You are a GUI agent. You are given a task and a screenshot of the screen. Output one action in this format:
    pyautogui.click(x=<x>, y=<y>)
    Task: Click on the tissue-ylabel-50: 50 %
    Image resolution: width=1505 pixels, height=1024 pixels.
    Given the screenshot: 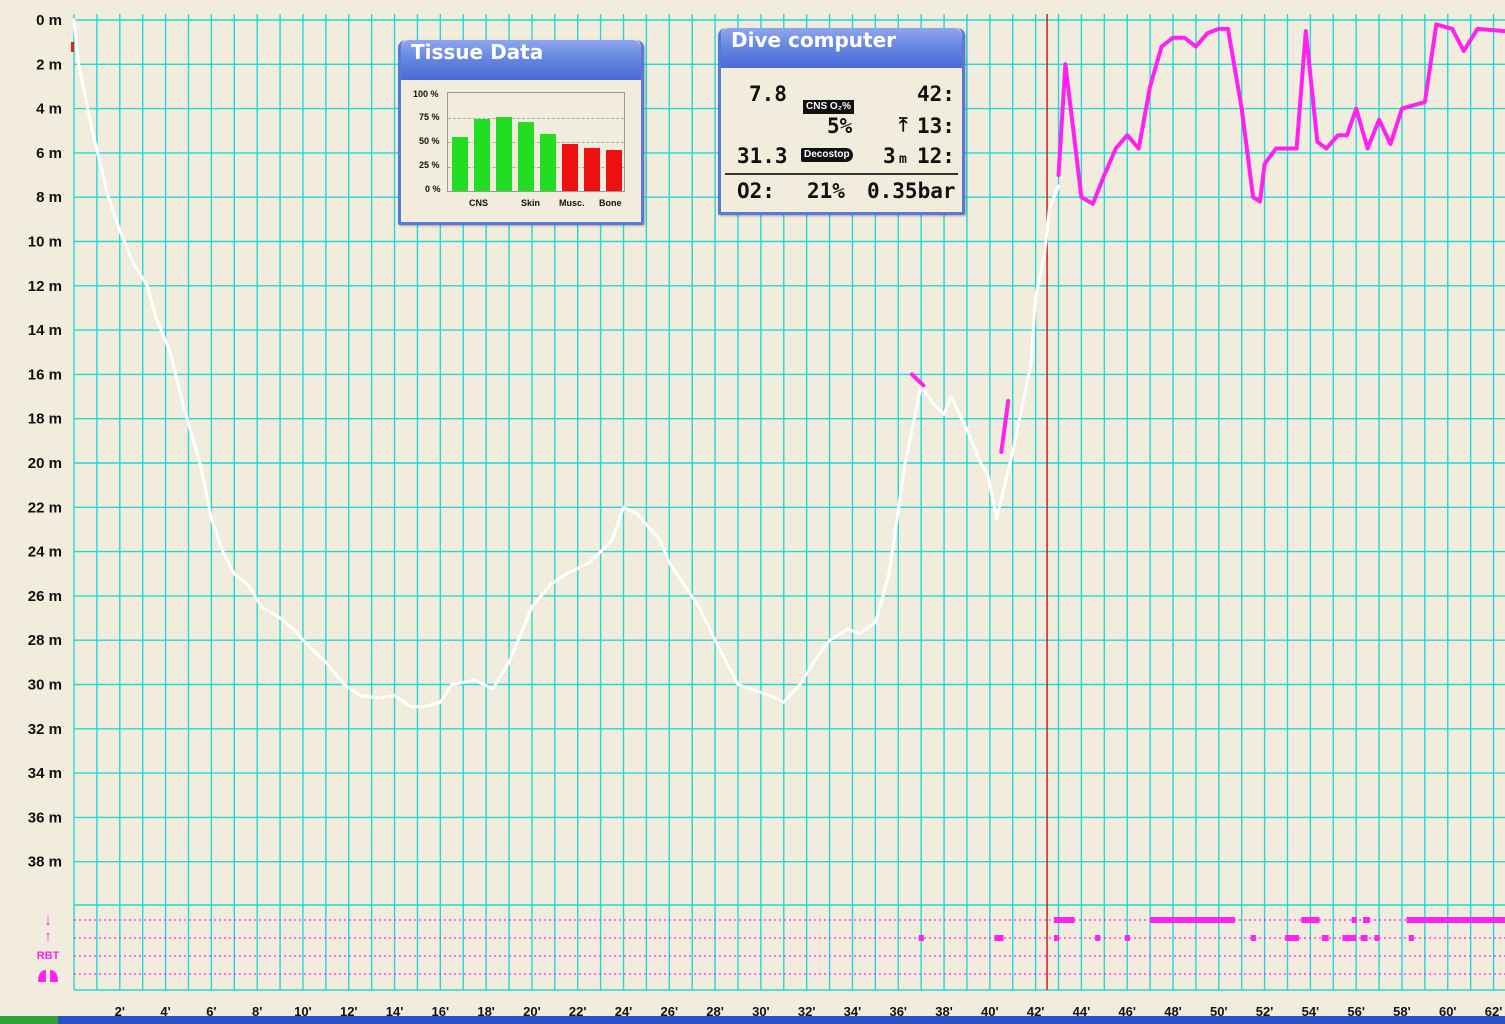 What is the action you would take?
    pyautogui.click(x=429, y=141)
    